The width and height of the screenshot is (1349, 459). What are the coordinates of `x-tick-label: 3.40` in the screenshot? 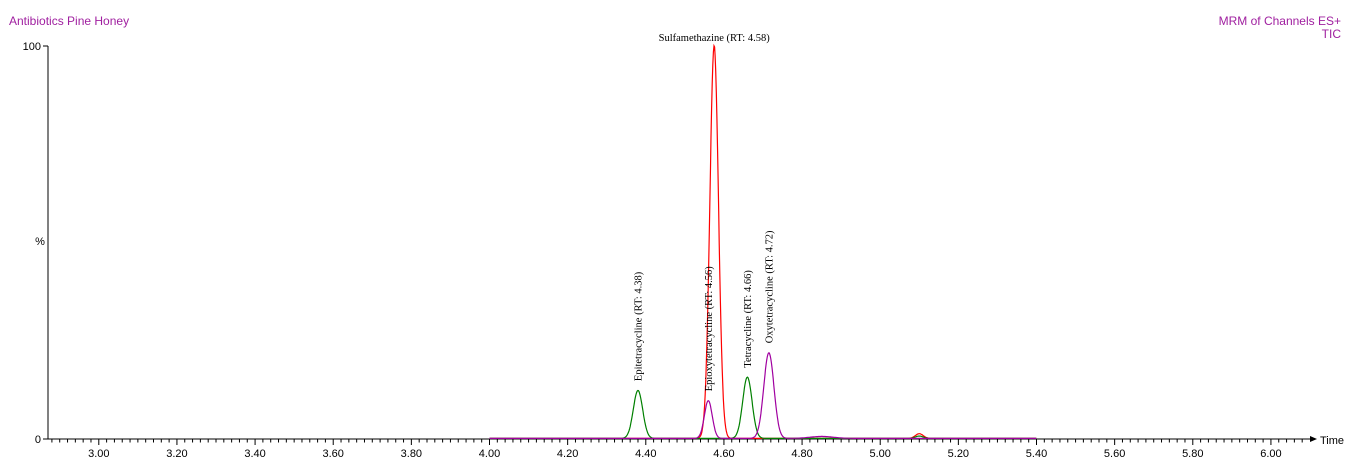 It's located at (254, 453).